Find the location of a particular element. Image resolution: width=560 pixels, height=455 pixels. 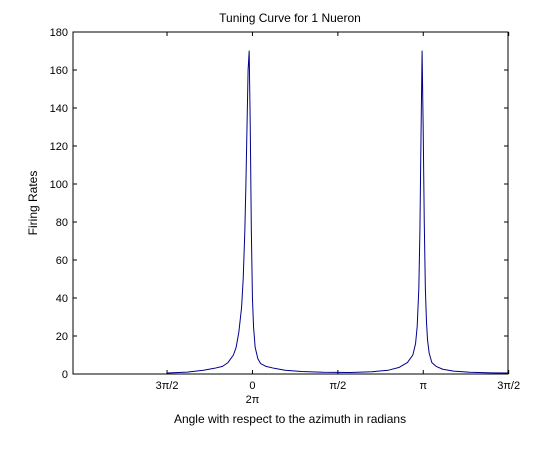

y-tick-label-1: 20 is located at coordinates (62, 337).